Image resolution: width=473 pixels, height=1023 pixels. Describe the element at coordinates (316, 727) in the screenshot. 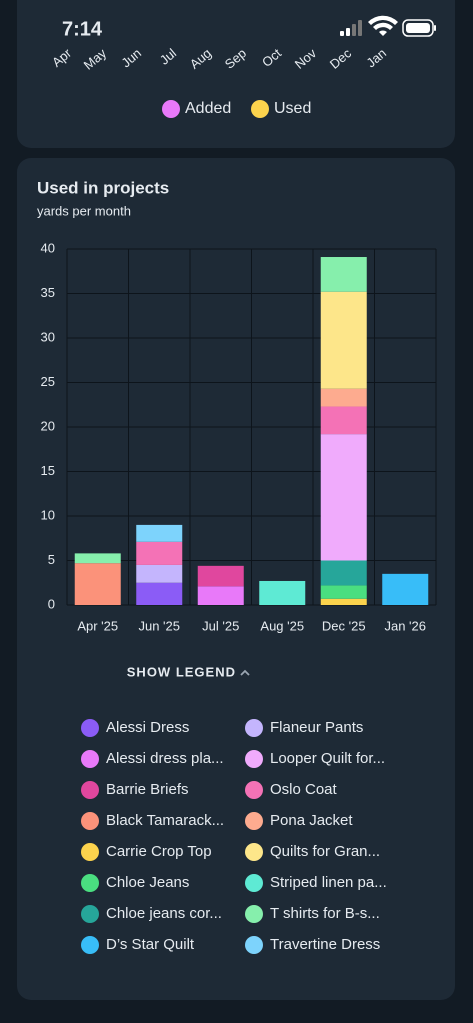

I see `legend-label: Flaneur Pants` at that location.